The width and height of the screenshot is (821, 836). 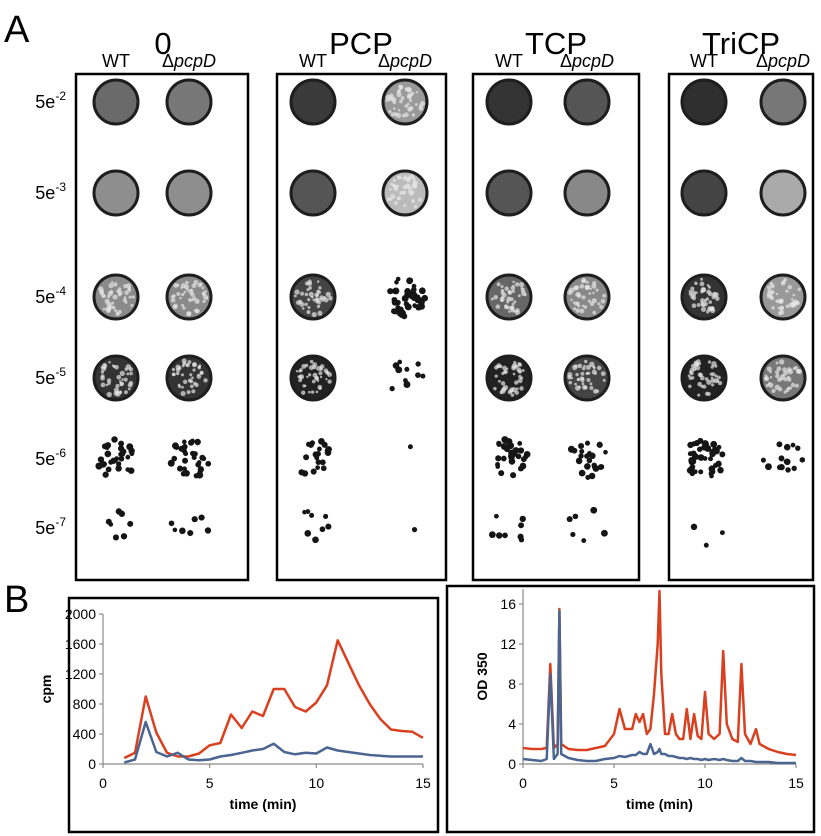 What do you see at coordinates (741, 43) in the screenshot?
I see `condition-title: TriCP` at bounding box center [741, 43].